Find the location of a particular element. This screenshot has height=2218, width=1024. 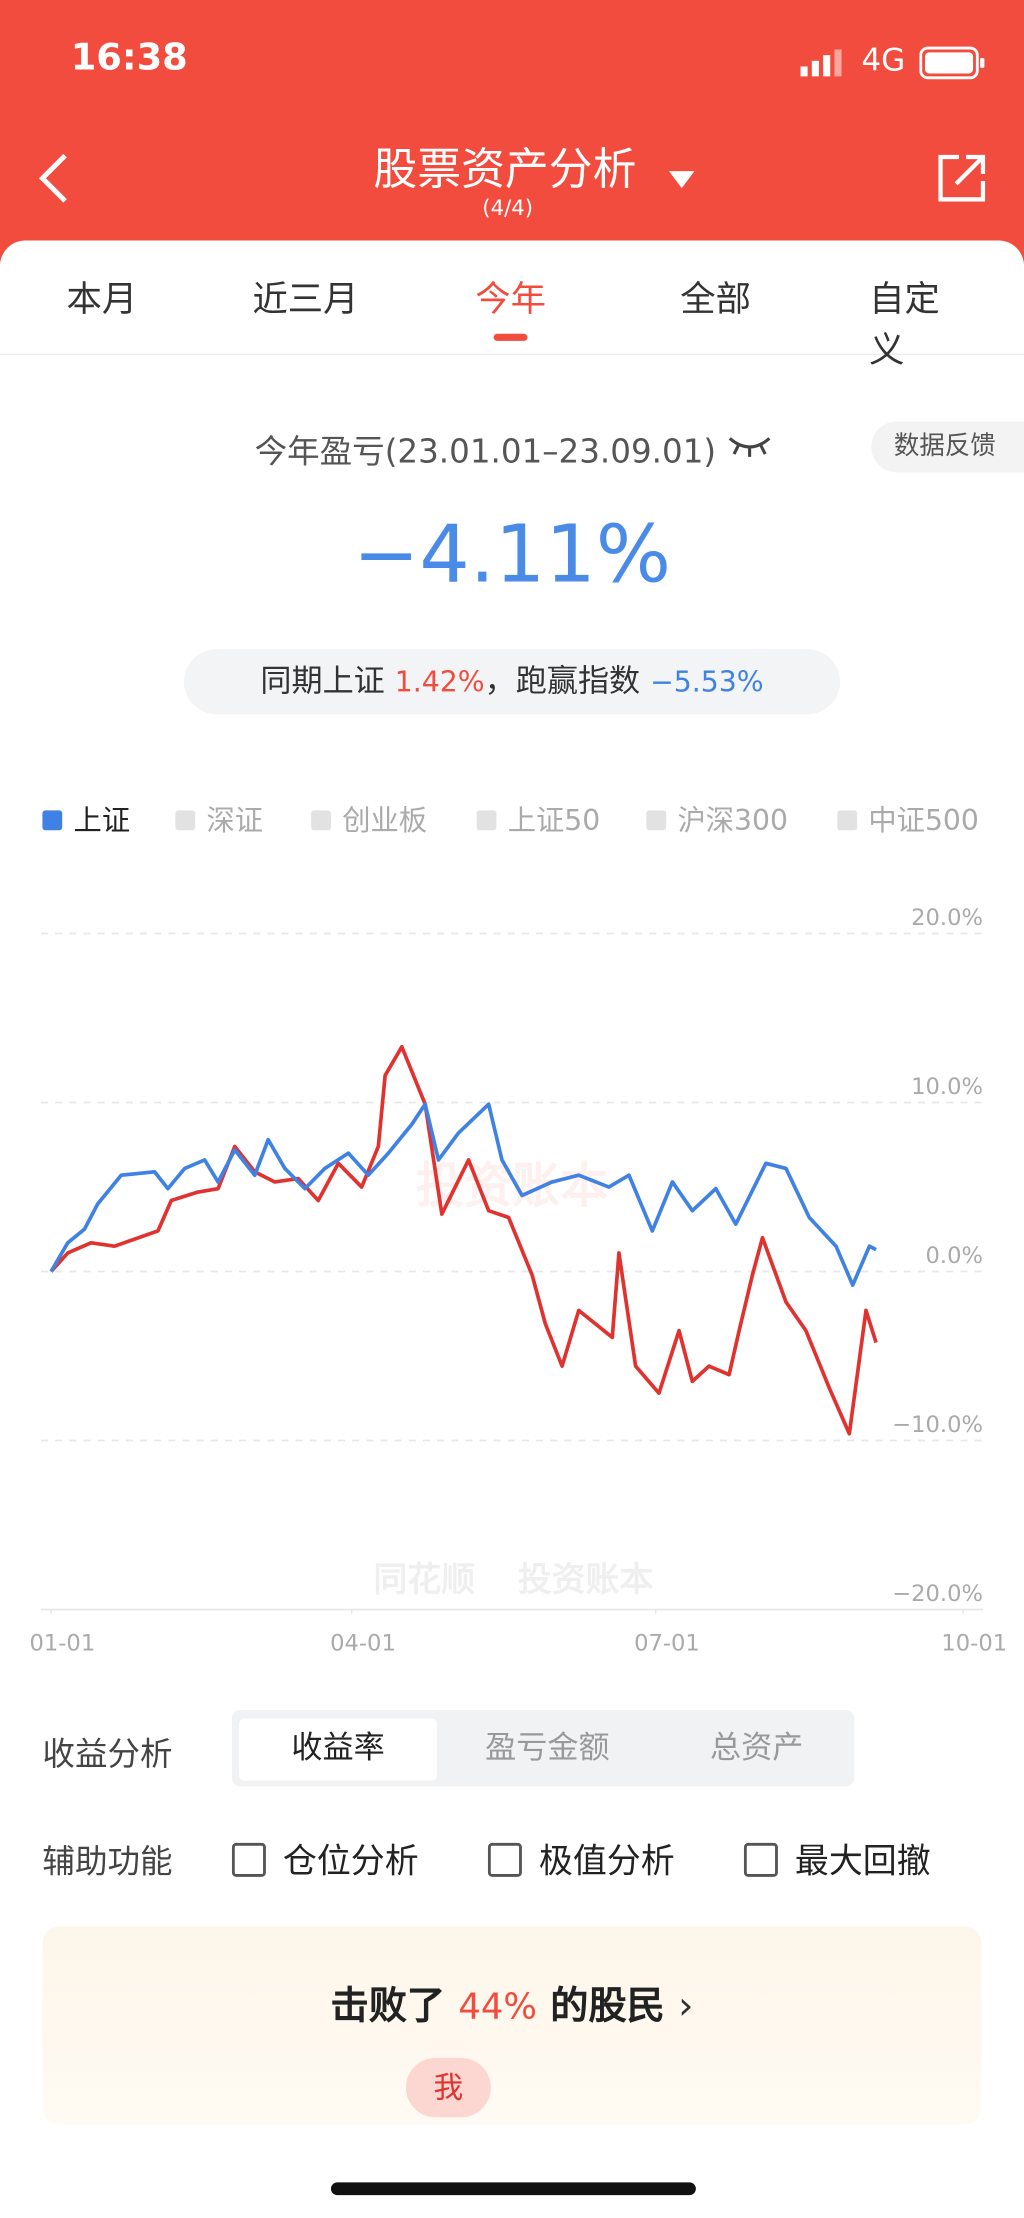

tool-option: 极值分析 is located at coordinates (581, 1858).